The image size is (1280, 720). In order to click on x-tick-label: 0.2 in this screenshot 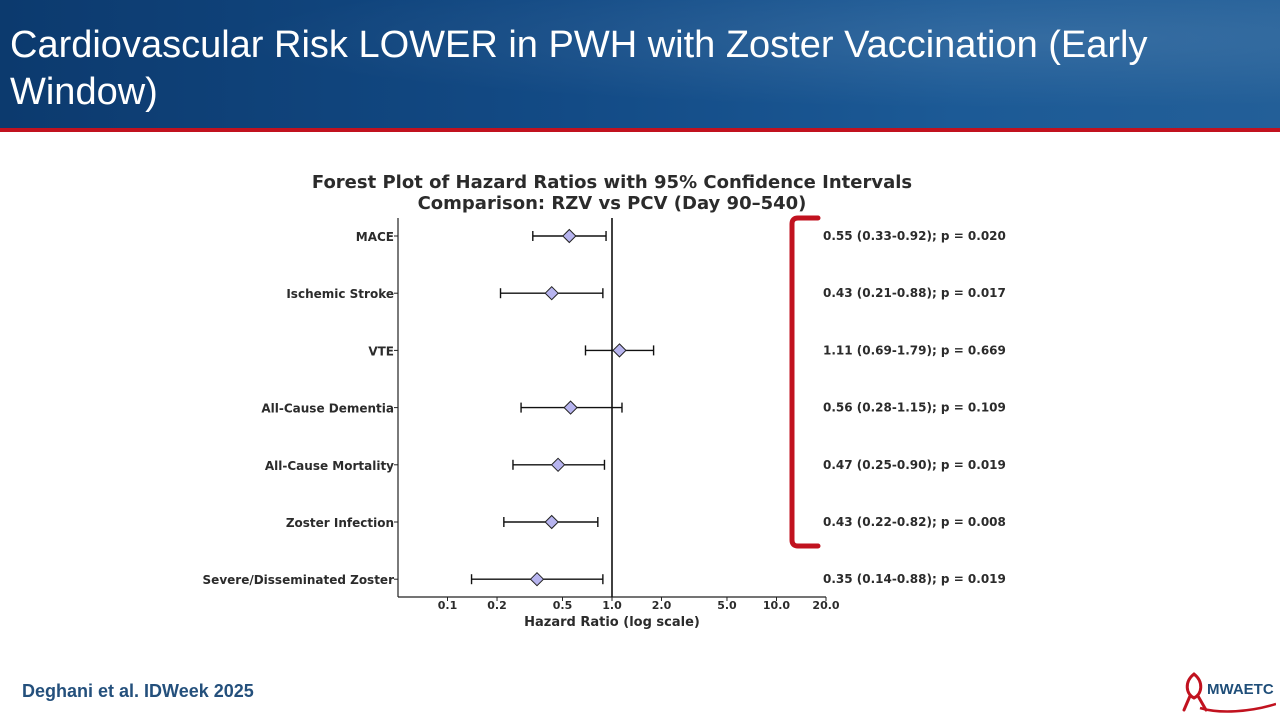, I will do `click(497, 605)`.